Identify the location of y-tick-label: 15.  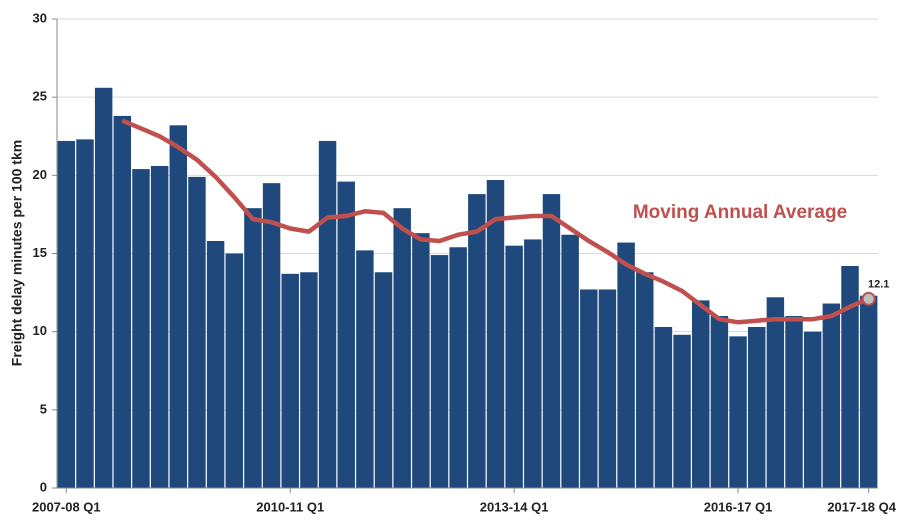
(40, 252).